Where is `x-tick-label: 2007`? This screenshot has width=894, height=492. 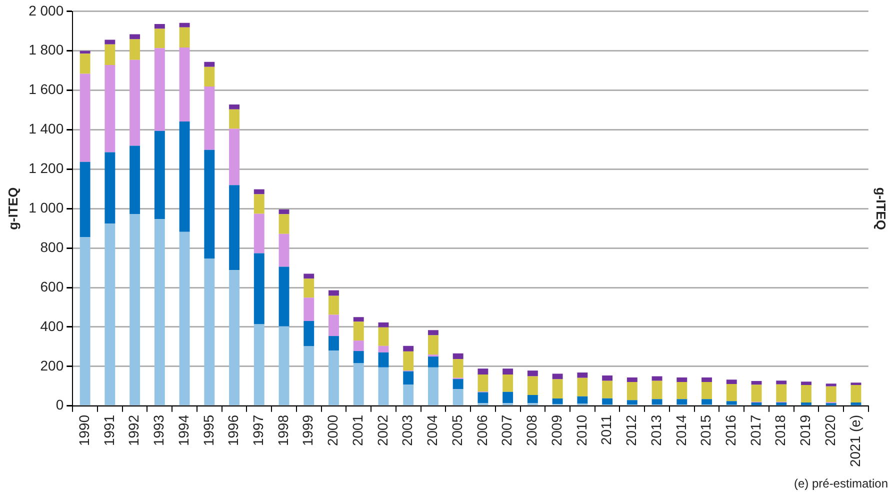
x-tick-label: 2007 is located at coordinates (506, 430).